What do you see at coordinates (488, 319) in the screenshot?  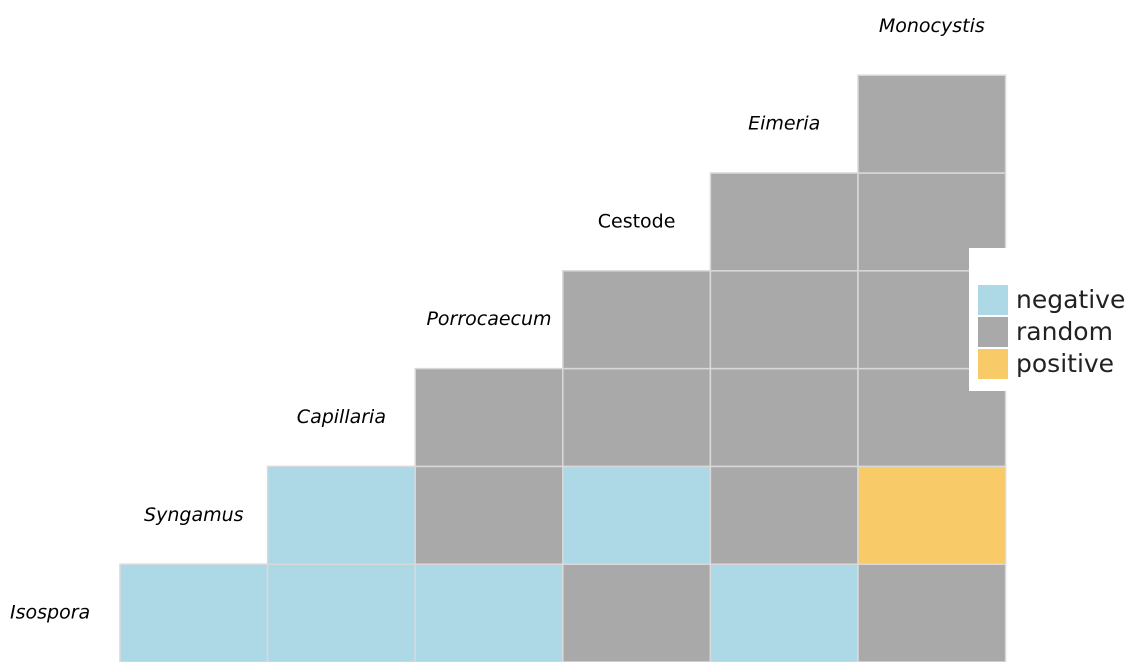 I see `label-porrocaecum: Porrocaecum` at bounding box center [488, 319].